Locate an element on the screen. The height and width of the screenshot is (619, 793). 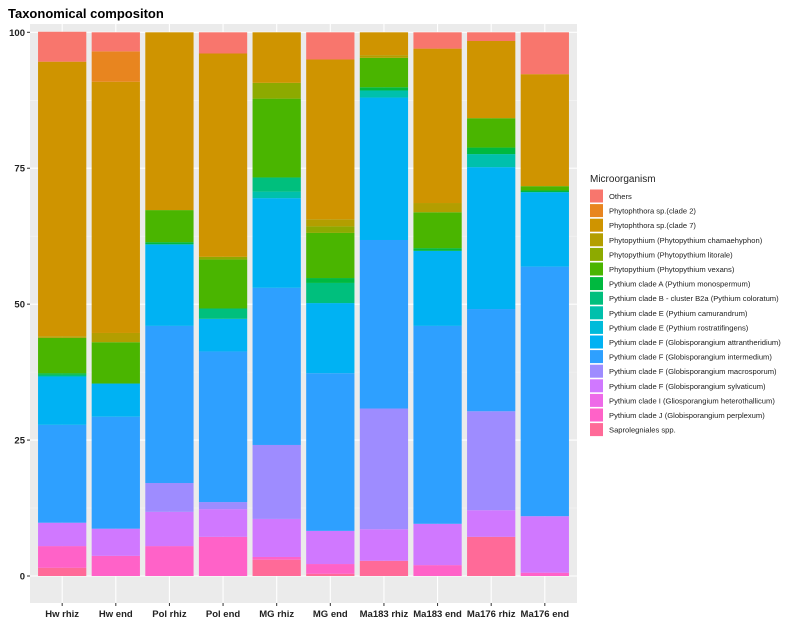
legend-label: Phytophthora sp.(clade 2) is located at coordinates (652, 211).